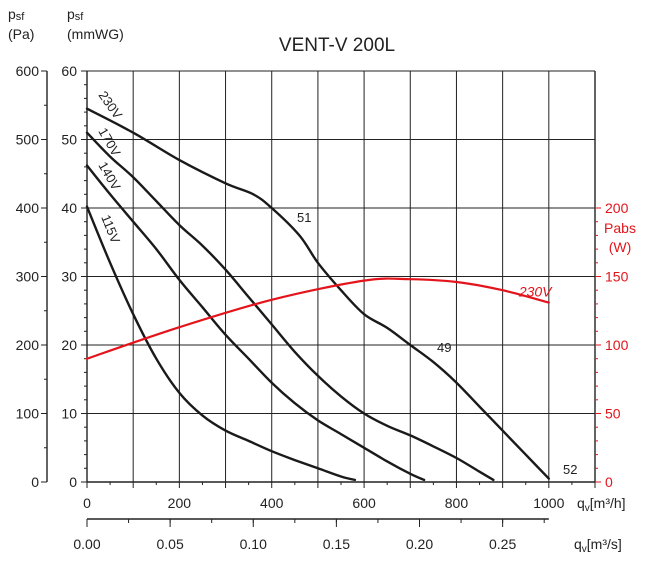 The image size is (649, 561). What do you see at coordinates (444, 347) in the screenshot?
I see `operating-point-label: 49` at bounding box center [444, 347].